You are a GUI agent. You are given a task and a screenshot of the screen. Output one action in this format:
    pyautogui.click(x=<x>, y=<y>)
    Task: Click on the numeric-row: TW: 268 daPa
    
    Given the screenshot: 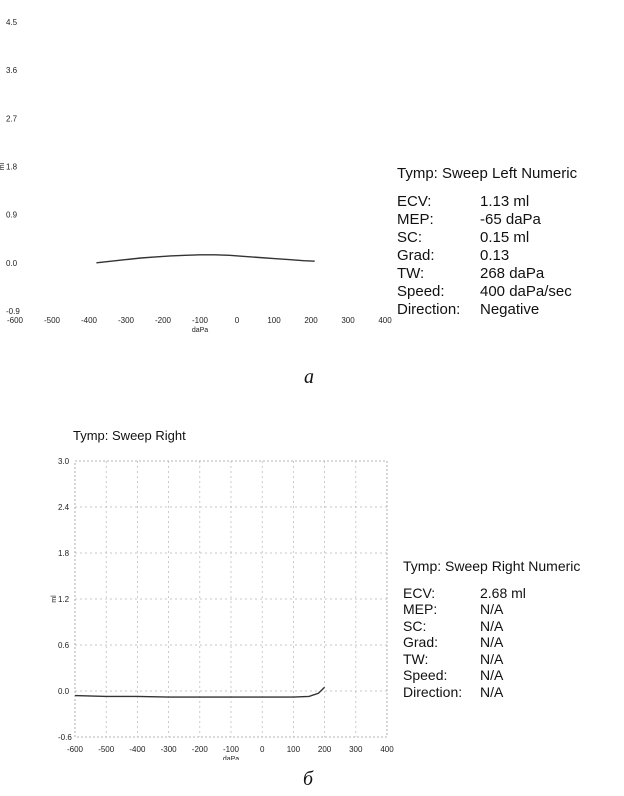 What is the action you would take?
    pyautogui.click(x=487, y=274)
    